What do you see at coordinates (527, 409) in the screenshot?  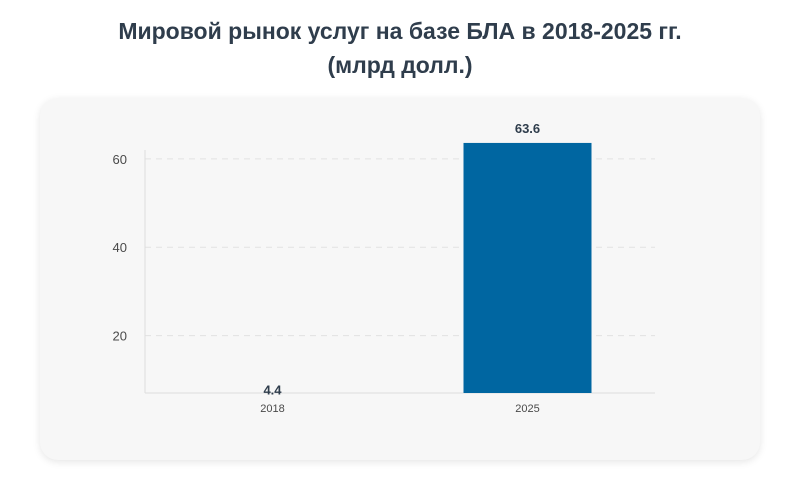 I see `x-tick-label: 2025` at bounding box center [527, 409].